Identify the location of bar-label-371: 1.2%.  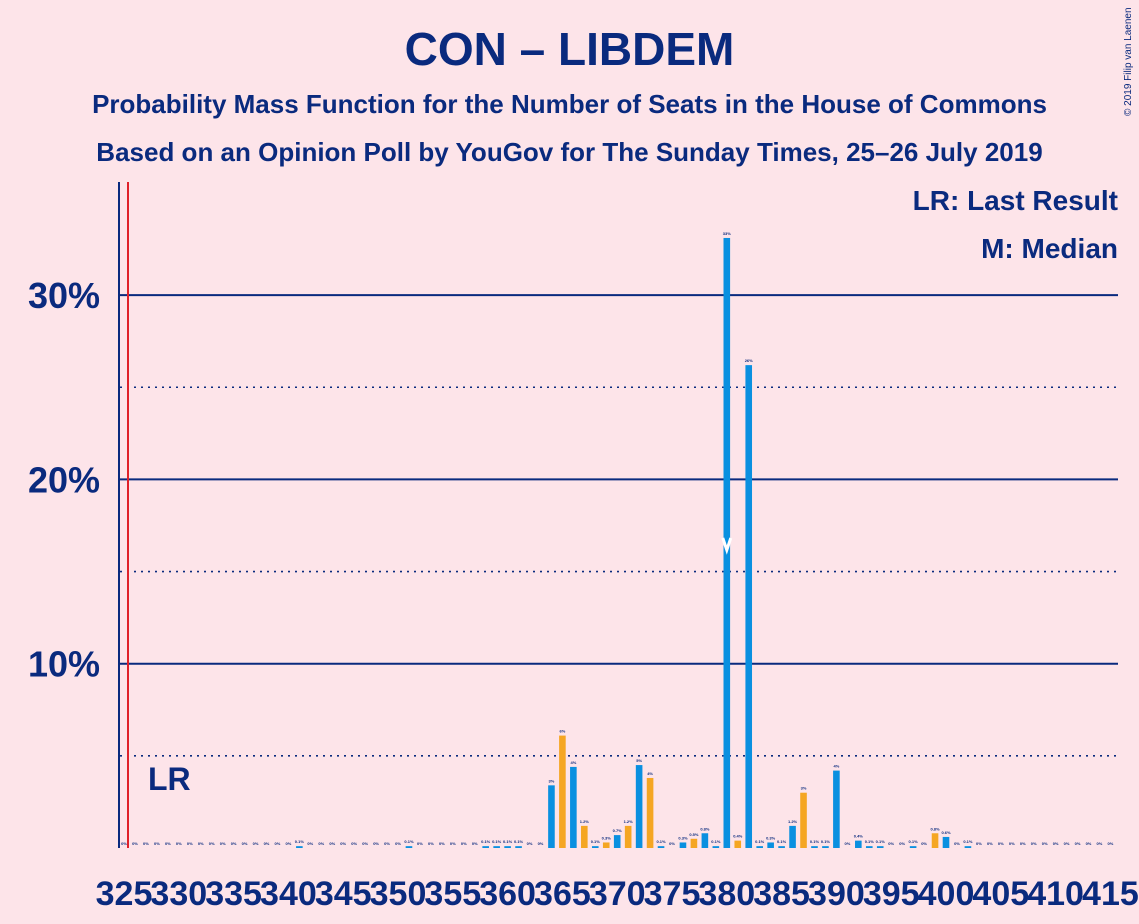
(629, 821).